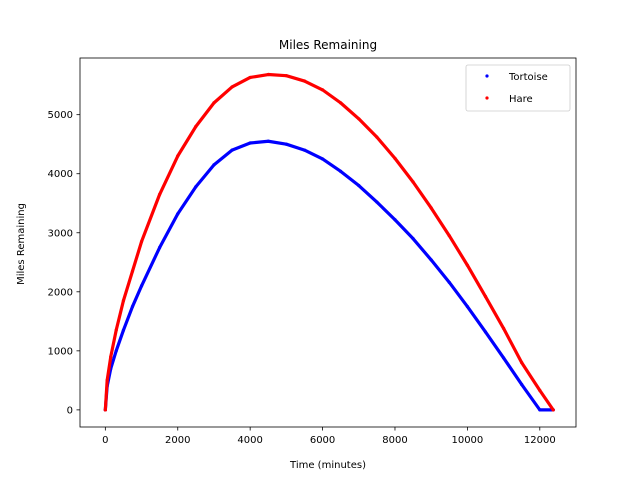  I want to click on y-tick-label: 5000, so click(60, 115).